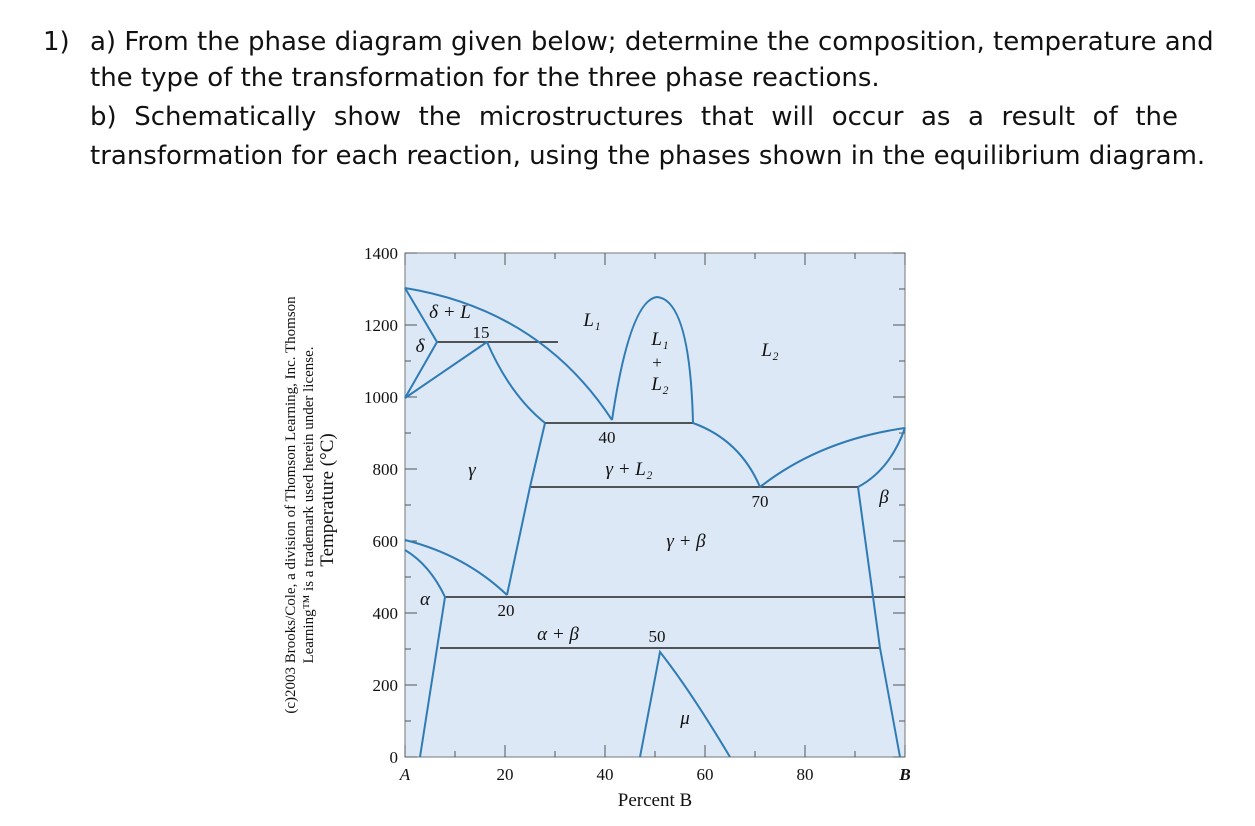  I want to click on y-tick-label: 200, so click(386, 685).